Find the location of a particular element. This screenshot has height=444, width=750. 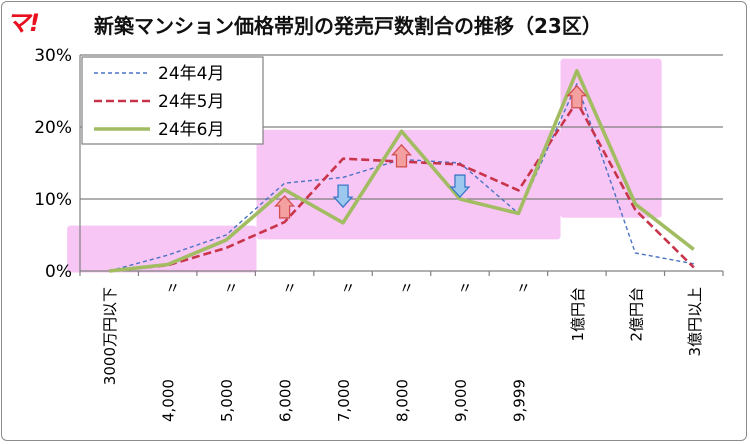

legend-label-2: 24年5月 is located at coordinates (191, 102).